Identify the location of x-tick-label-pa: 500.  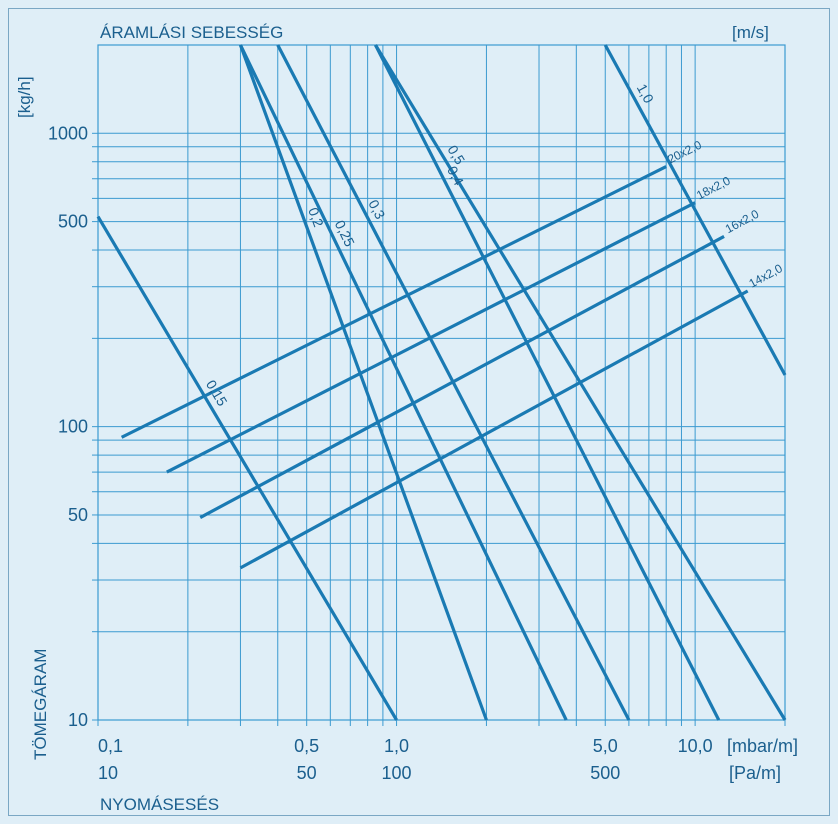
(605, 773).